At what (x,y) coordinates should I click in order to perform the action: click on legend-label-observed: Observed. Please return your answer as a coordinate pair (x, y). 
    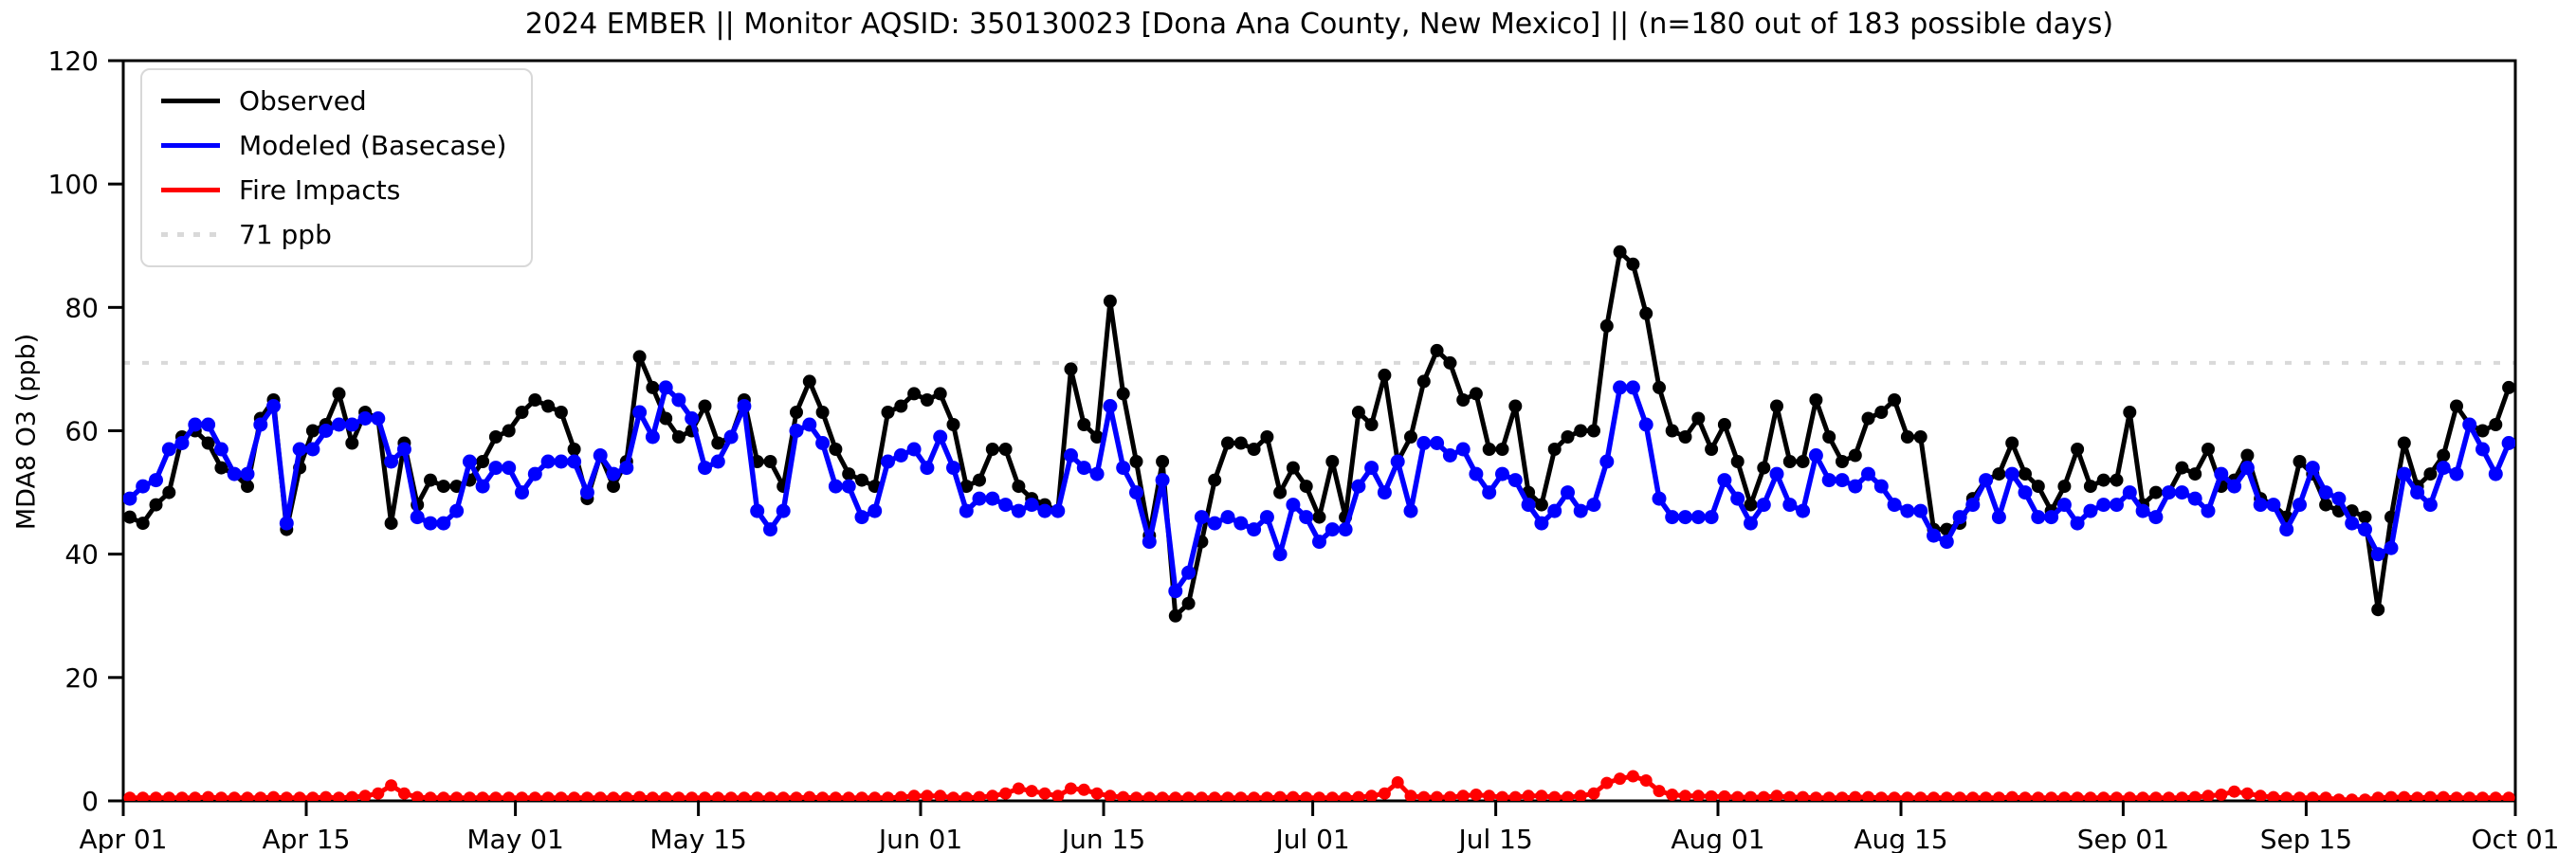
    Looking at the image, I should click on (303, 101).